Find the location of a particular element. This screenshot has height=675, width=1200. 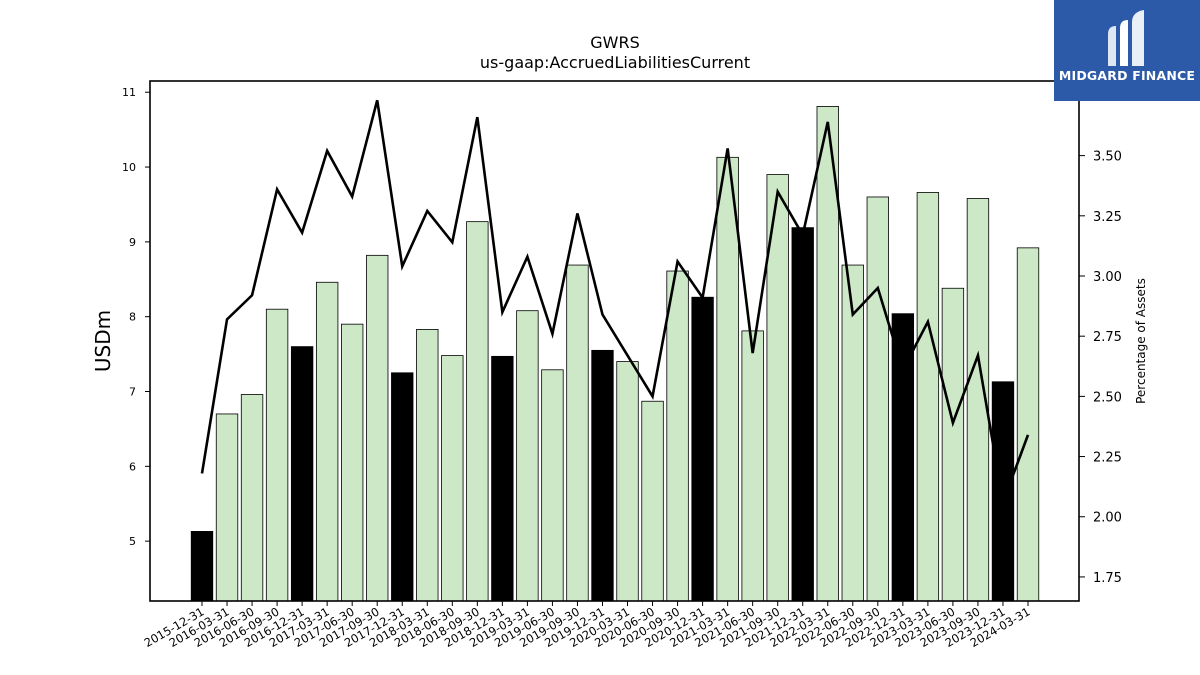

y-tick-label: 9 is located at coordinates (132, 242).